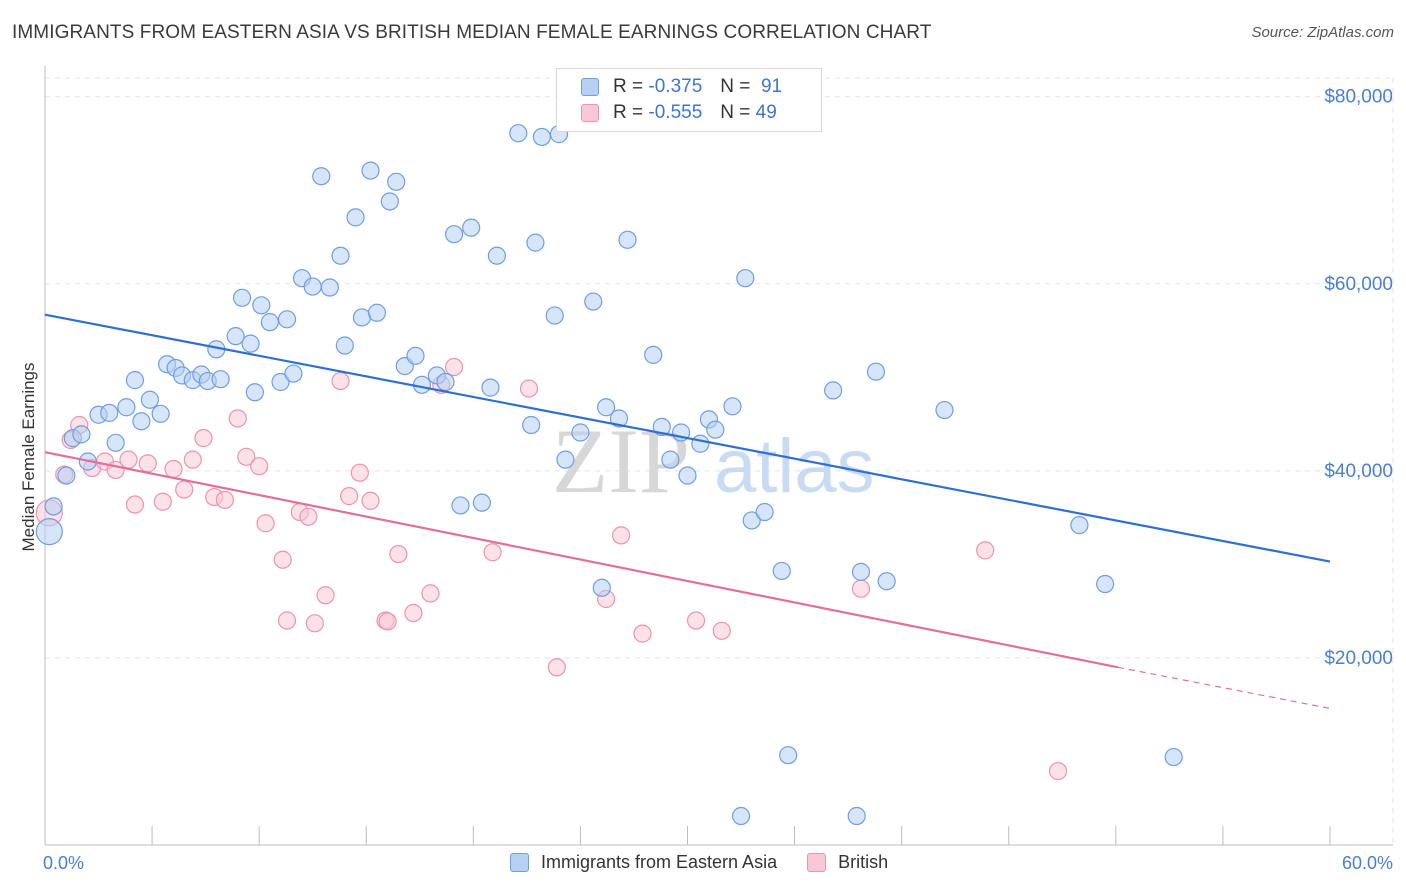 The image size is (1406, 892). I want to click on legend-r-value: -0.375, so click(675, 86).